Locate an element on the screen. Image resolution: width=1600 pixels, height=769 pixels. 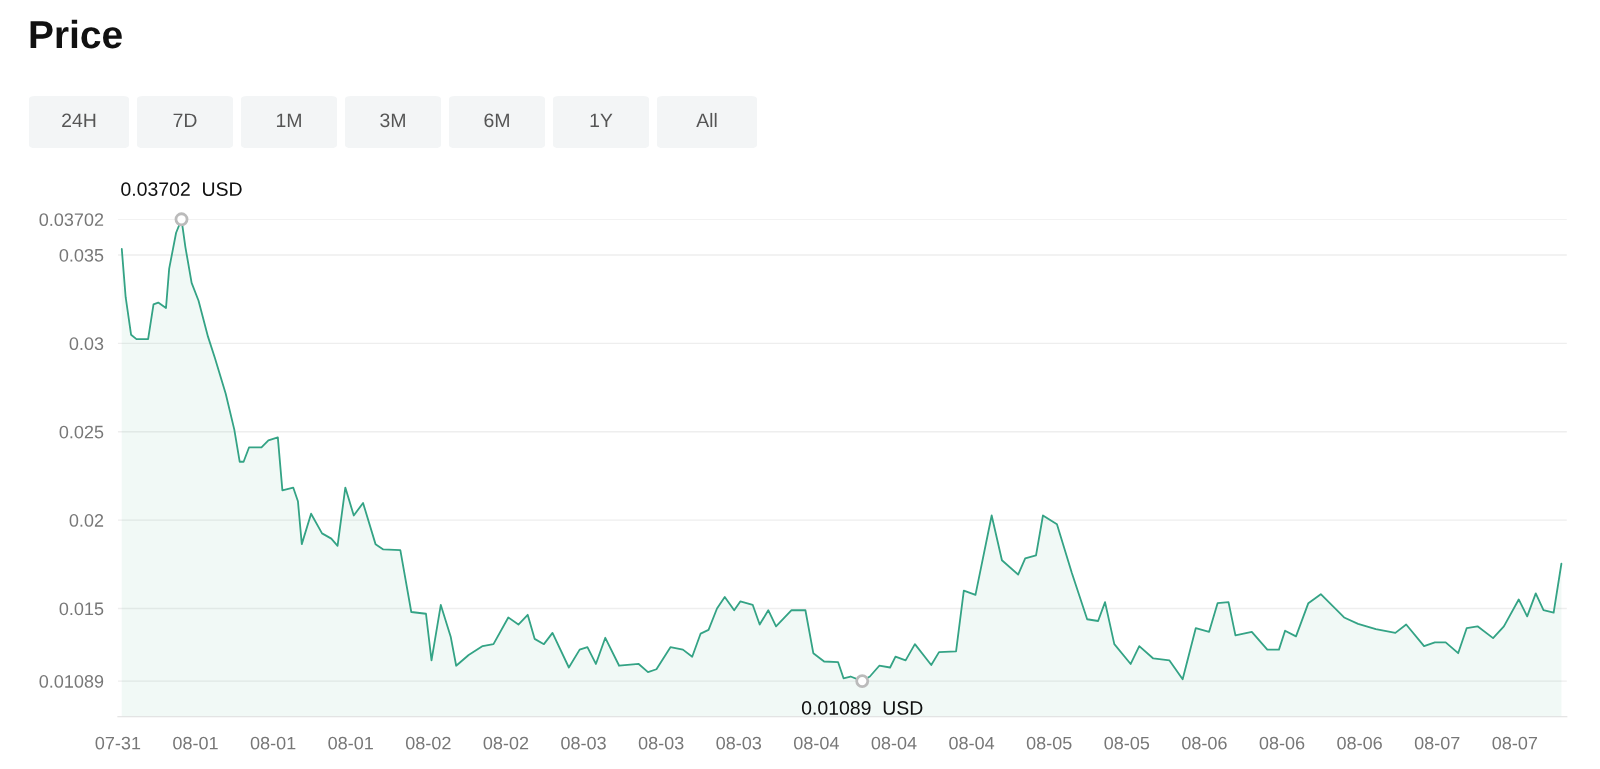
text: All is located at coordinates (706, 120).